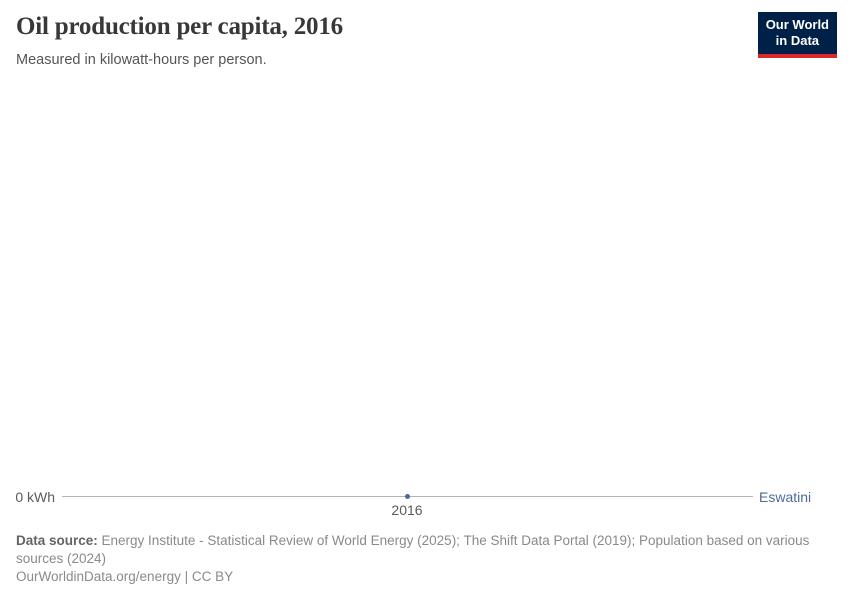 The height and width of the screenshot is (600, 850). What do you see at coordinates (125, 576) in the screenshot?
I see `footer-attribution-link: OurWorldinData.org/energy | CC BY` at bounding box center [125, 576].